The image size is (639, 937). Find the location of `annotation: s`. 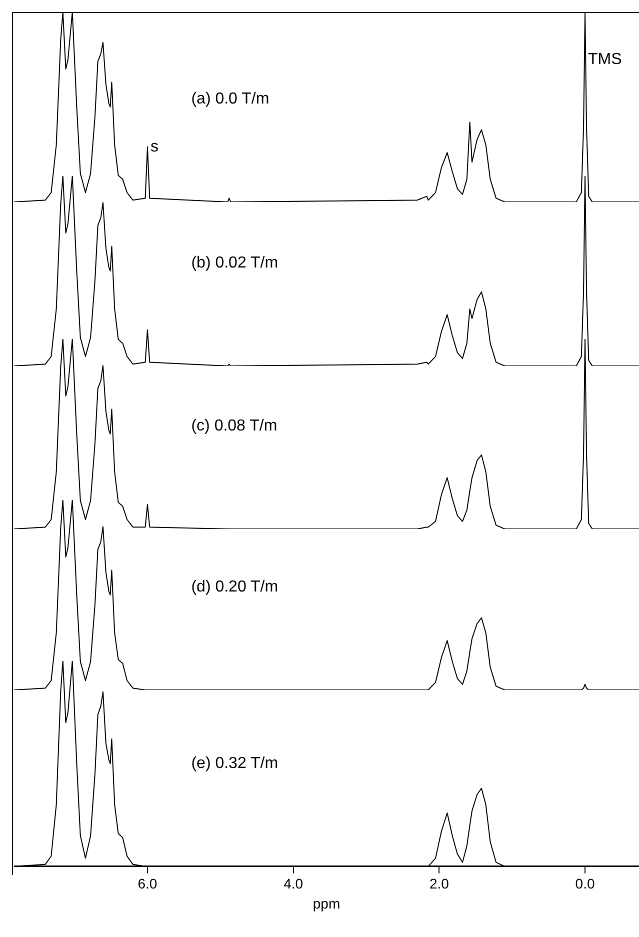

annotation: s is located at coordinates (154, 147).